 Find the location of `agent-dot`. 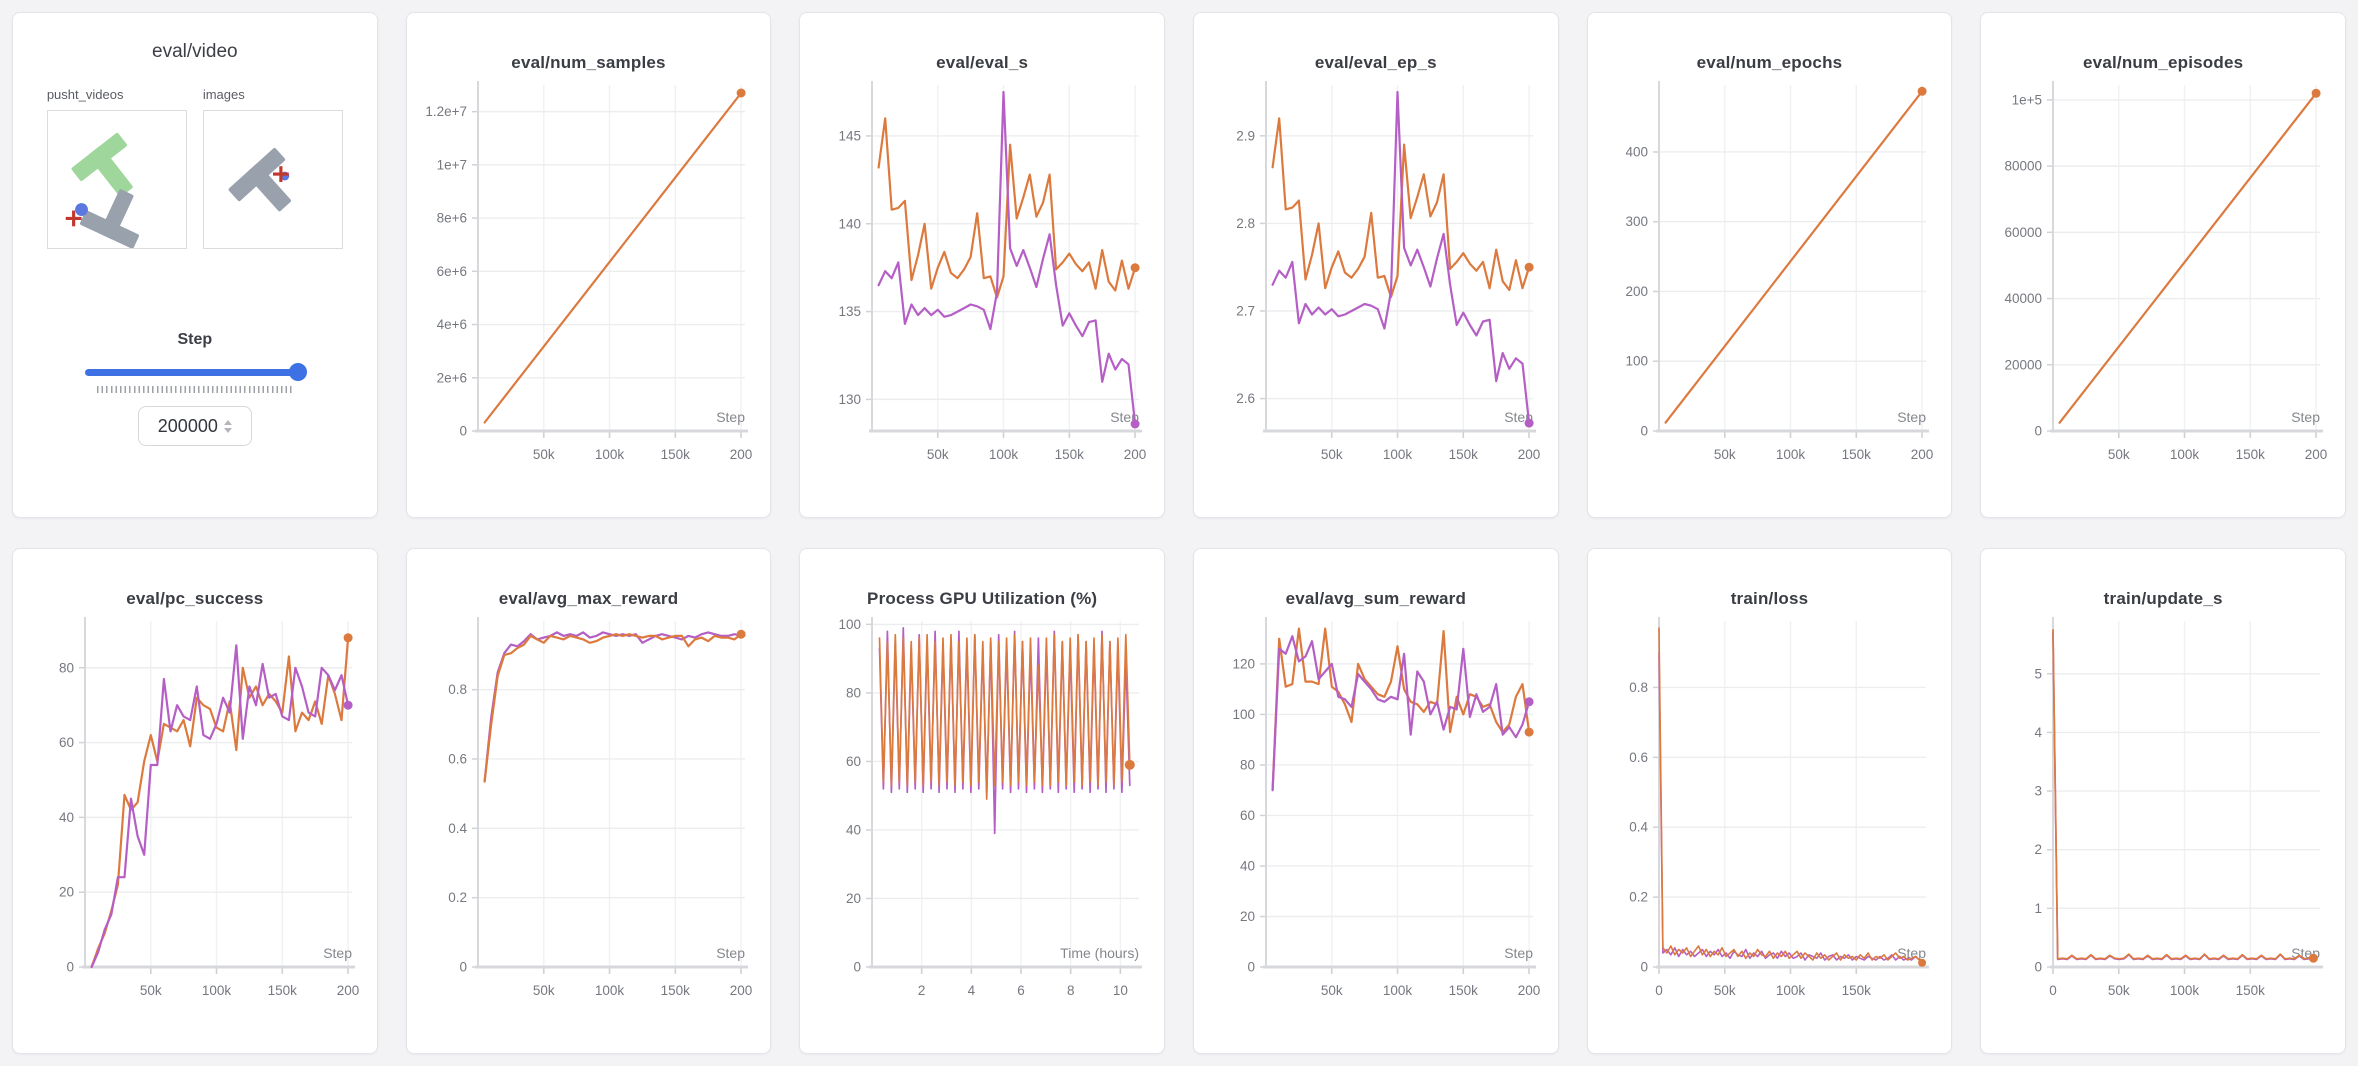

agent-dot is located at coordinates (81, 209).